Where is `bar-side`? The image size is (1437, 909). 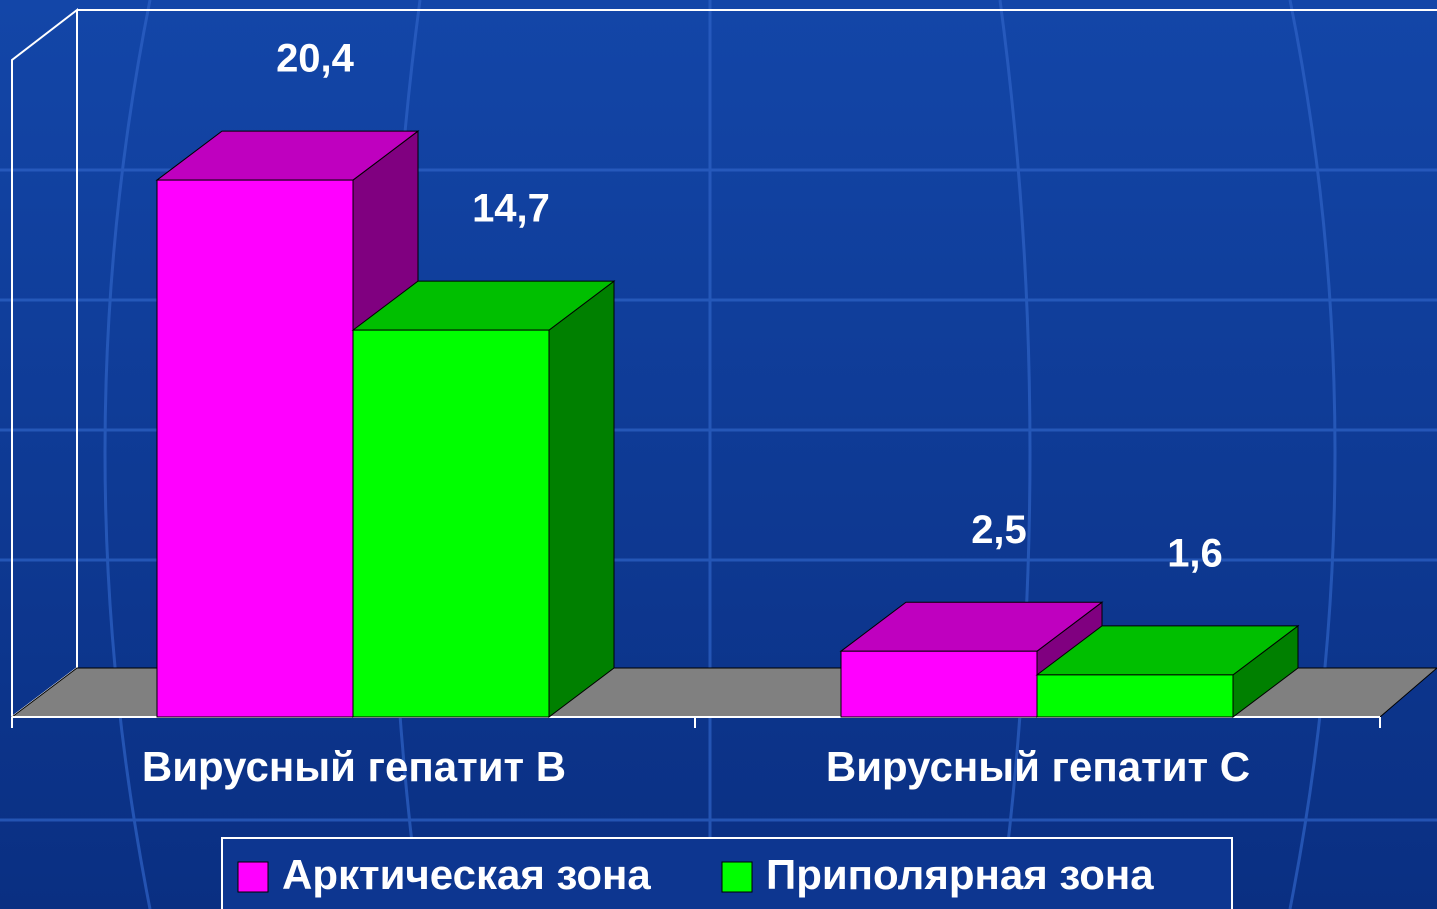 bar-side is located at coordinates (581, 499).